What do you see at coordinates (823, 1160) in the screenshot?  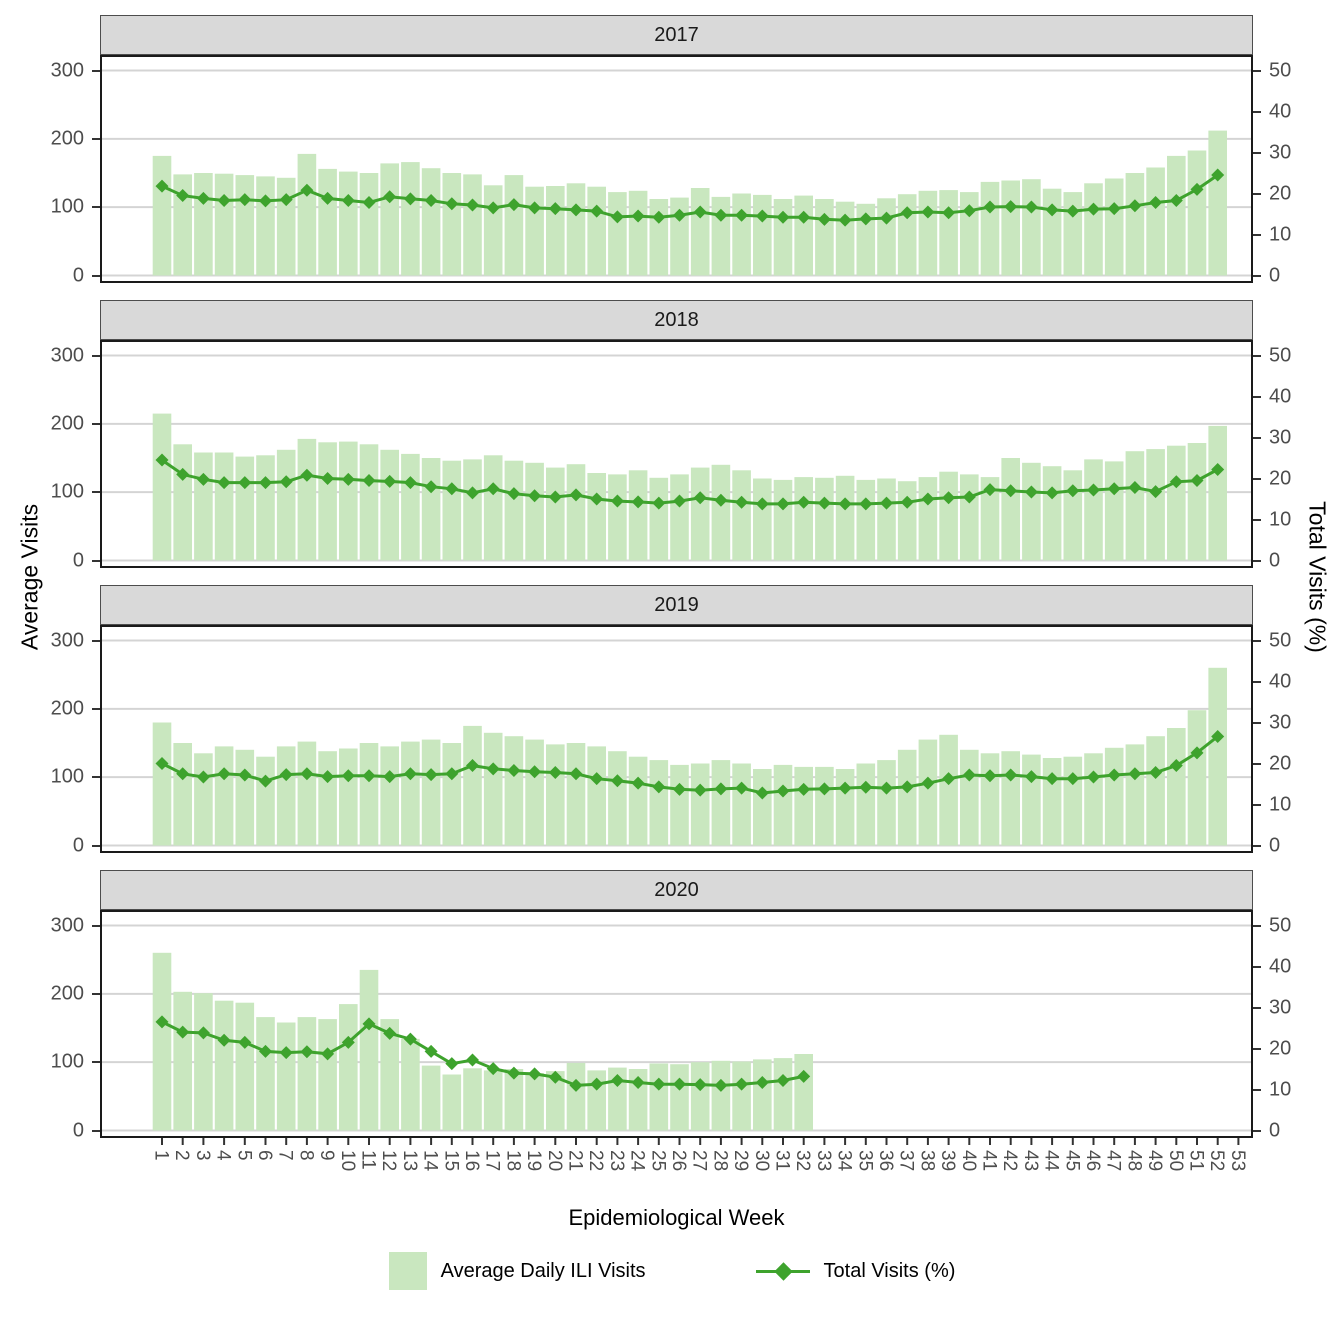 I see `x-axis-tick-label: 33` at bounding box center [823, 1160].